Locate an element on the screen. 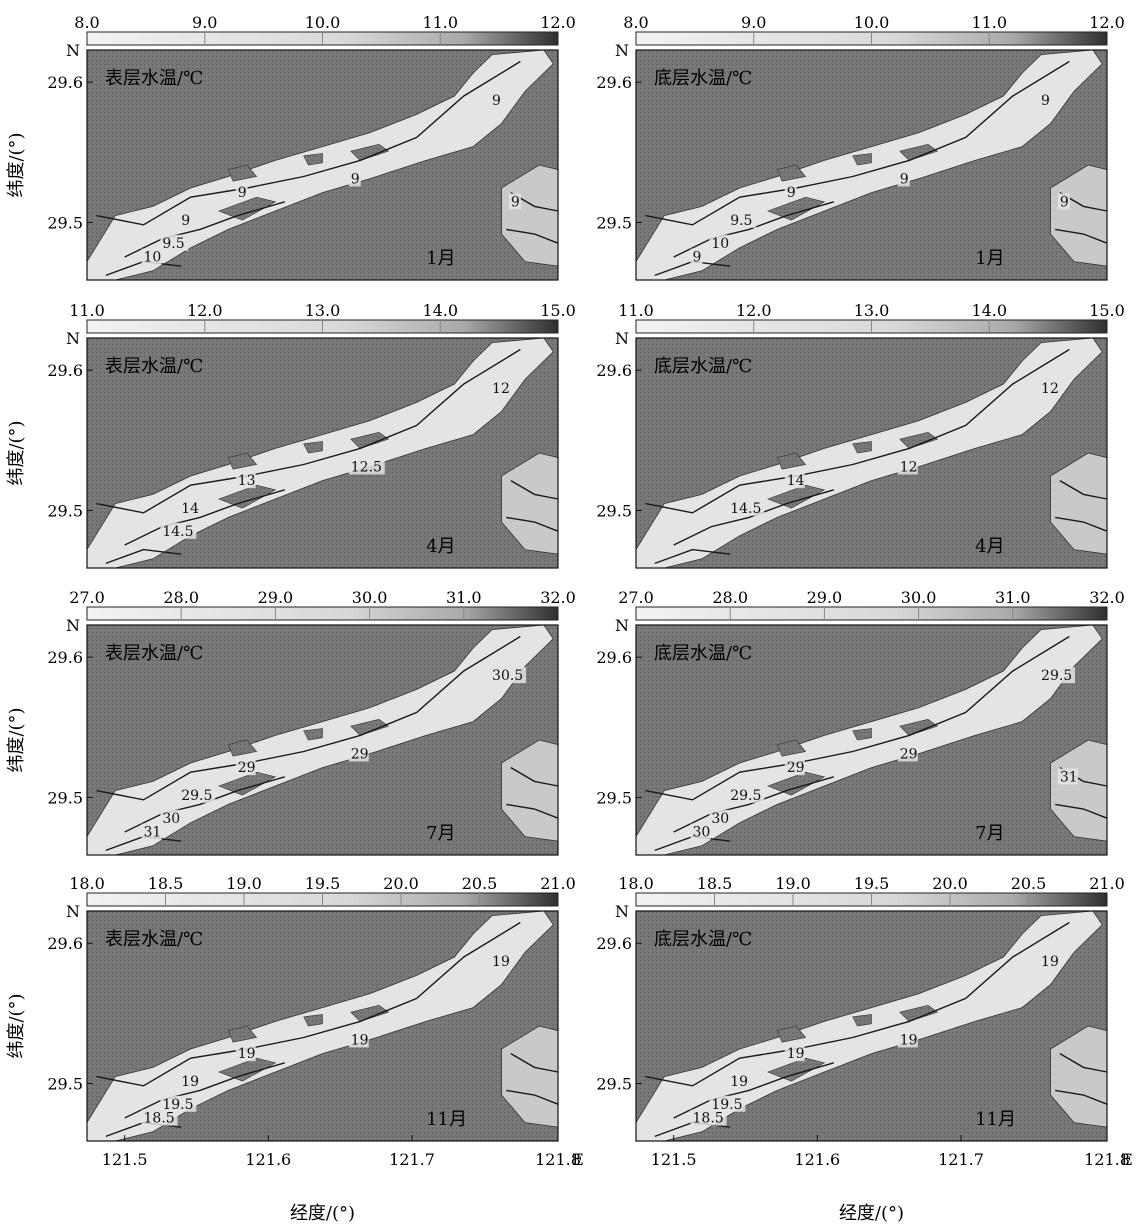 This screenshot has width=1145, height=1227. contour-label: 14.5 is located at coordinates (177, 532).